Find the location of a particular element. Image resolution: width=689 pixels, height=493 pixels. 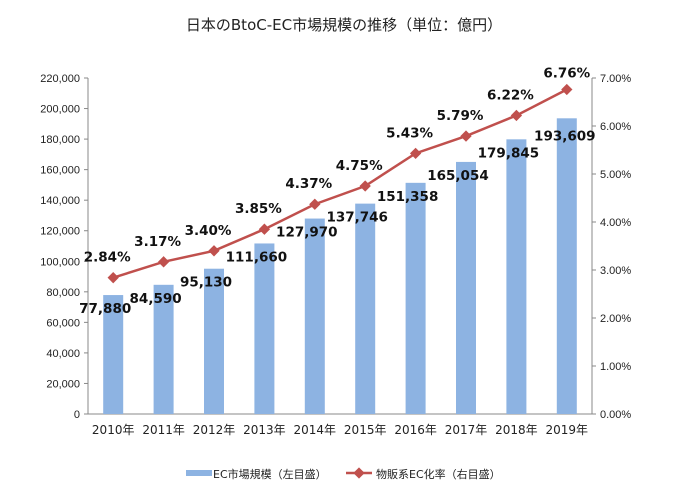

bar-data-label: 179,845 is located at coordinates (509, 153).